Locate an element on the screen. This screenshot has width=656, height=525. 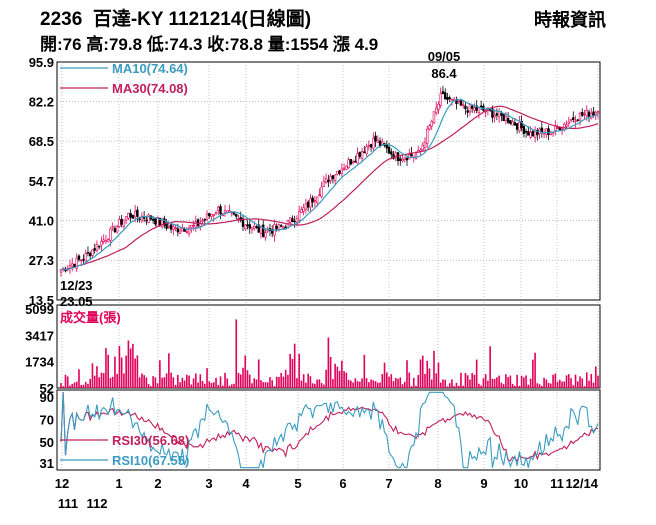
volume-tick-label: 3417 is located at coordinates (39, 335).